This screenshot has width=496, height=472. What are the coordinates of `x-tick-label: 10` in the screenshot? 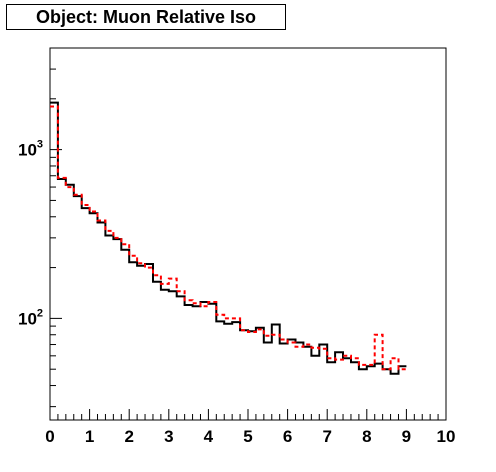 It's located at (446, 436).